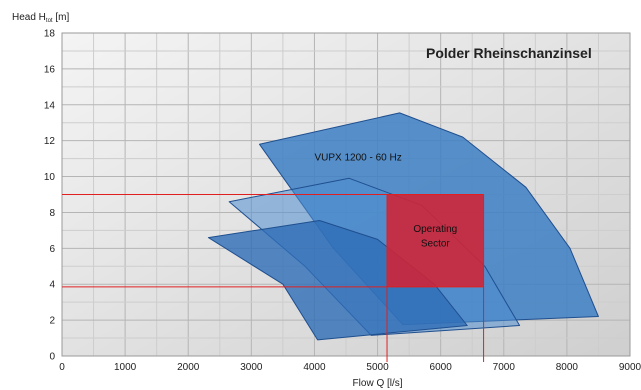 This screenshot has width=641, height=390. I want to click on operating-sector-label-line2: Sector, so click(436, 244).